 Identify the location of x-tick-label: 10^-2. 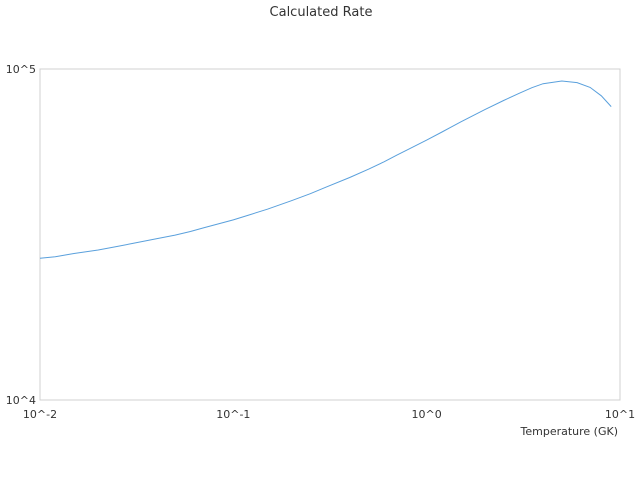
(40, 414).